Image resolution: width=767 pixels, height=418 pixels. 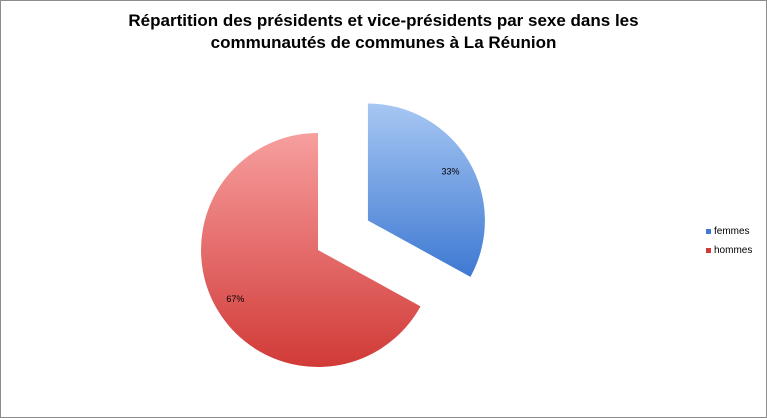 What do you see at coordinates (426, 190) in the screenshot?
I see `pie-slice-femmes` at bounding box center [426, 190].